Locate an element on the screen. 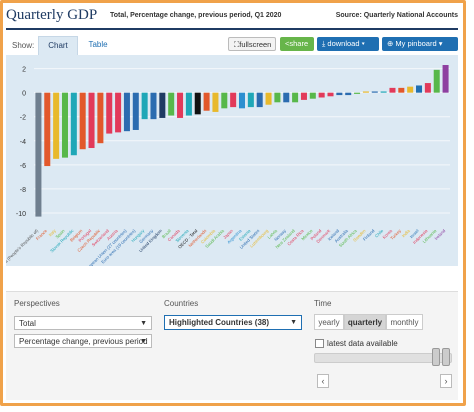  time-next-button: › is located at coordinates (446, 381).